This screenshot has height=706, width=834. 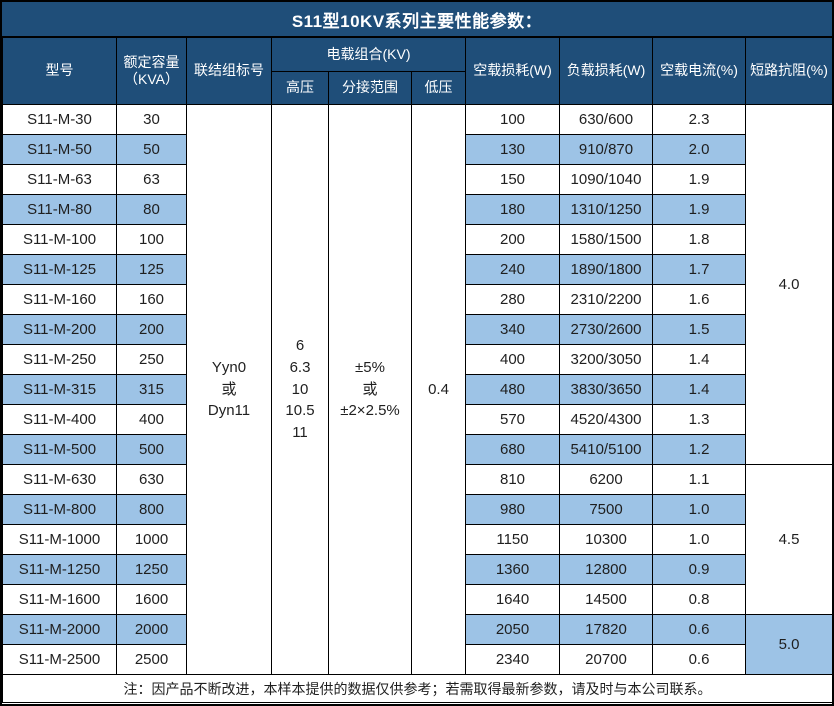 I want to click on cell-load-loss: 7500, so click(x=606, y=509).